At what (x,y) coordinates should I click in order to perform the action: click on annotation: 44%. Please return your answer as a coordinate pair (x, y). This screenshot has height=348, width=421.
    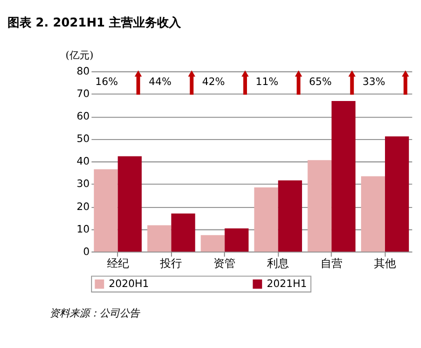
    Looking at the image, I should click on (160, 82).